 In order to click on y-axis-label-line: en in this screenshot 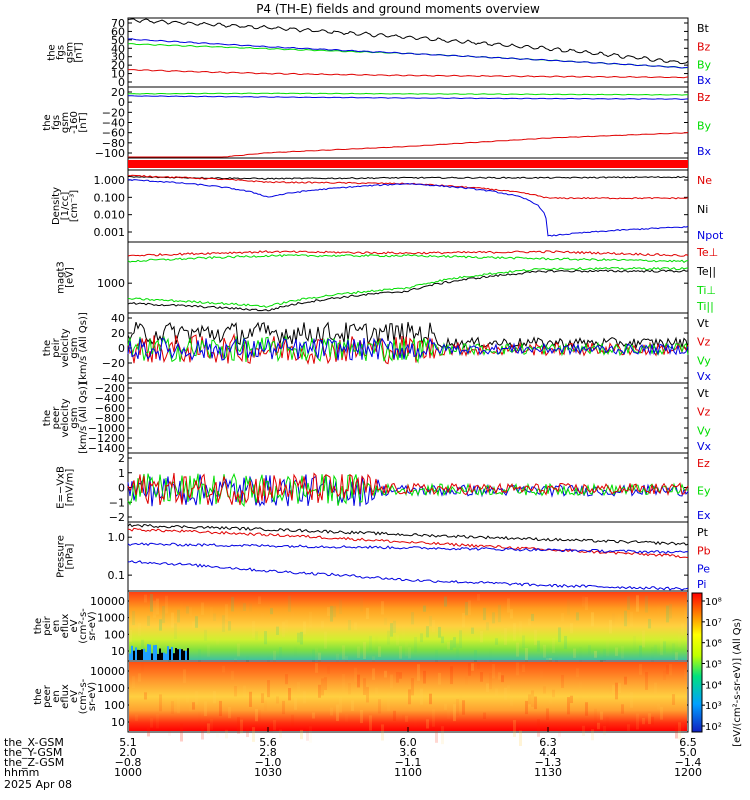, I will do `click(56, 696)`.